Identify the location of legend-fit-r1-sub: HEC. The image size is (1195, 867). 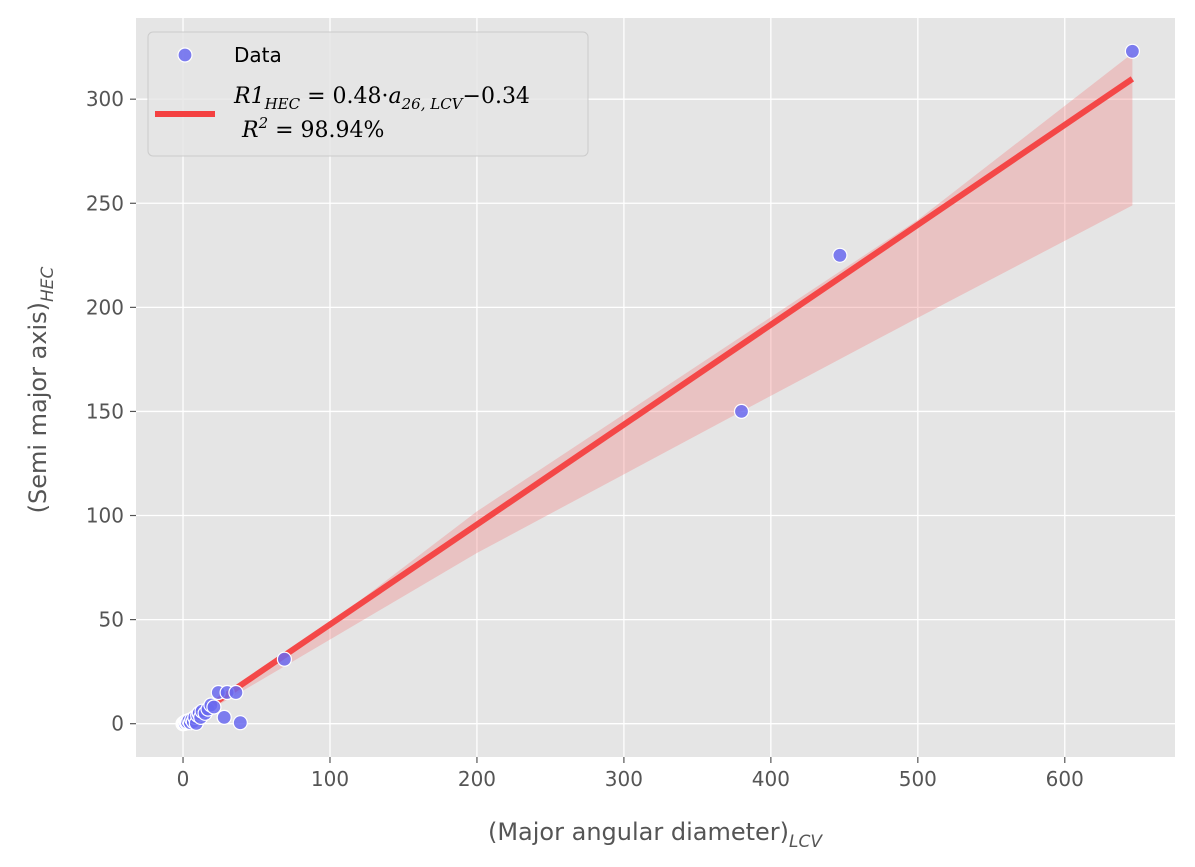
(282, 104).